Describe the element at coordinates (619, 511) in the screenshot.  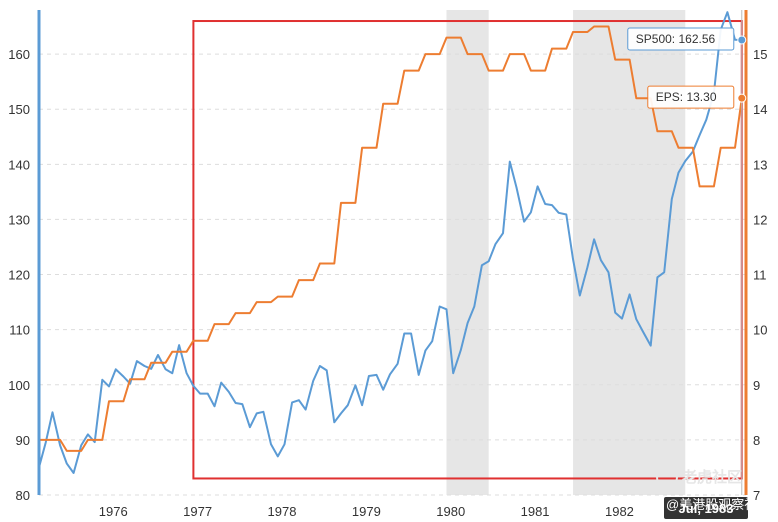
I see `x-tick-label: 1982` at that location.